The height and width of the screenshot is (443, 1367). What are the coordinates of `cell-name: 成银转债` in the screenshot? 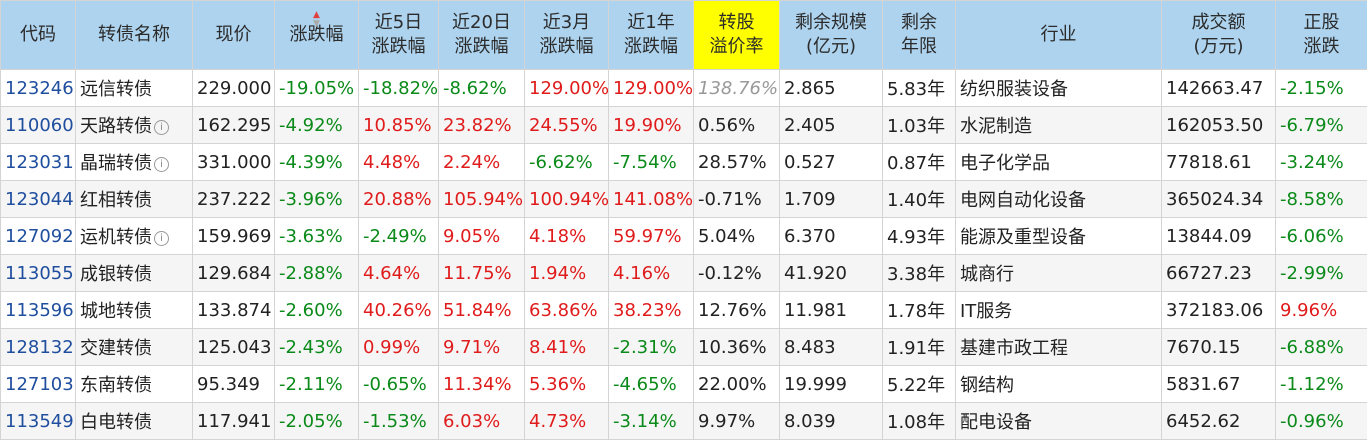 It's located at (134, 273).